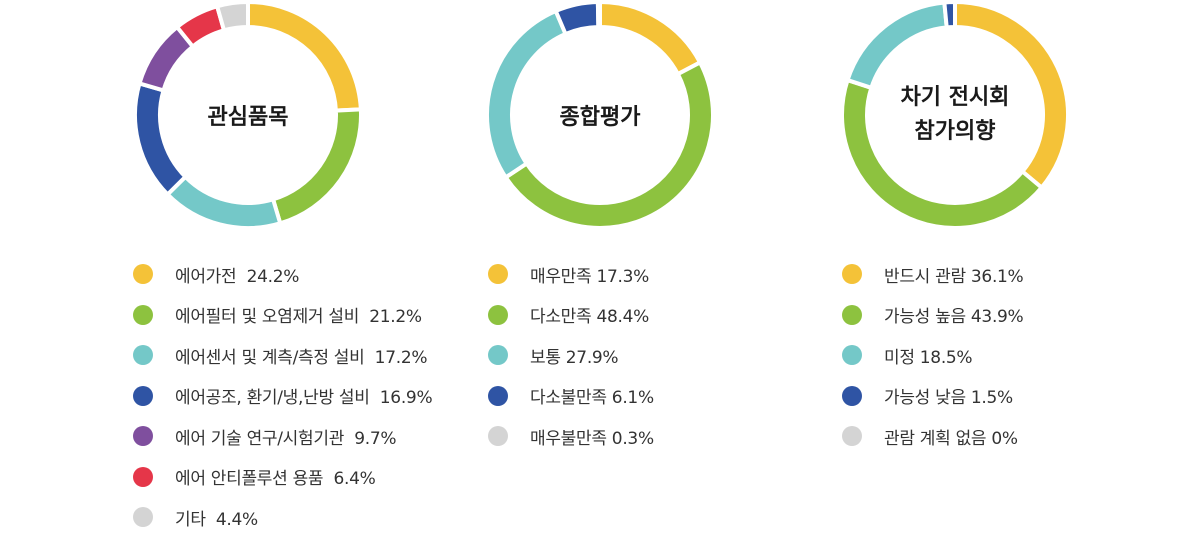 The height and width of the screenshot is (554, 1200). I want to click on legend-label: 매우불만족 0.3%, so click(592, 438).